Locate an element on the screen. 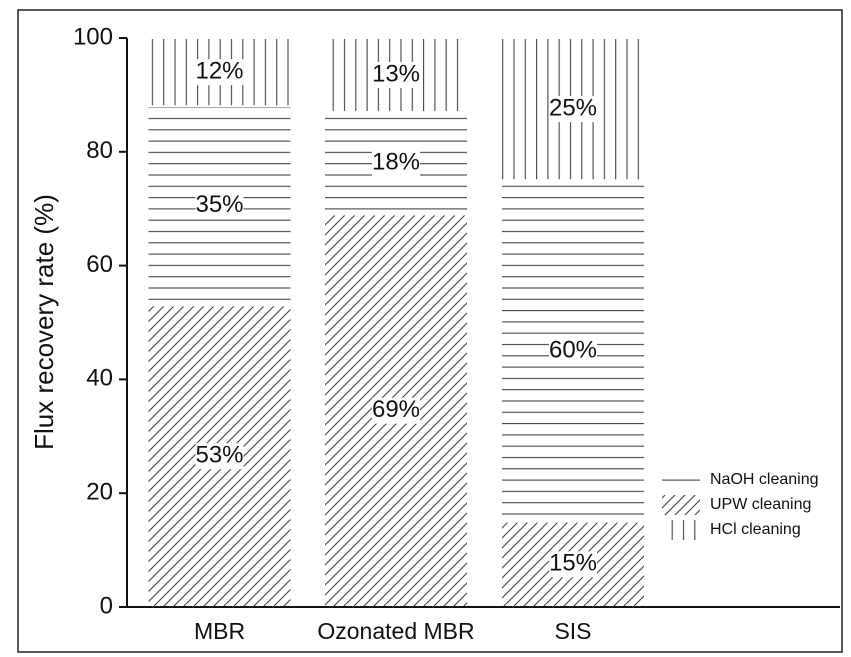 The image size is (851, 657). y-tick-label: 20 is located at coordinates (99, 492).